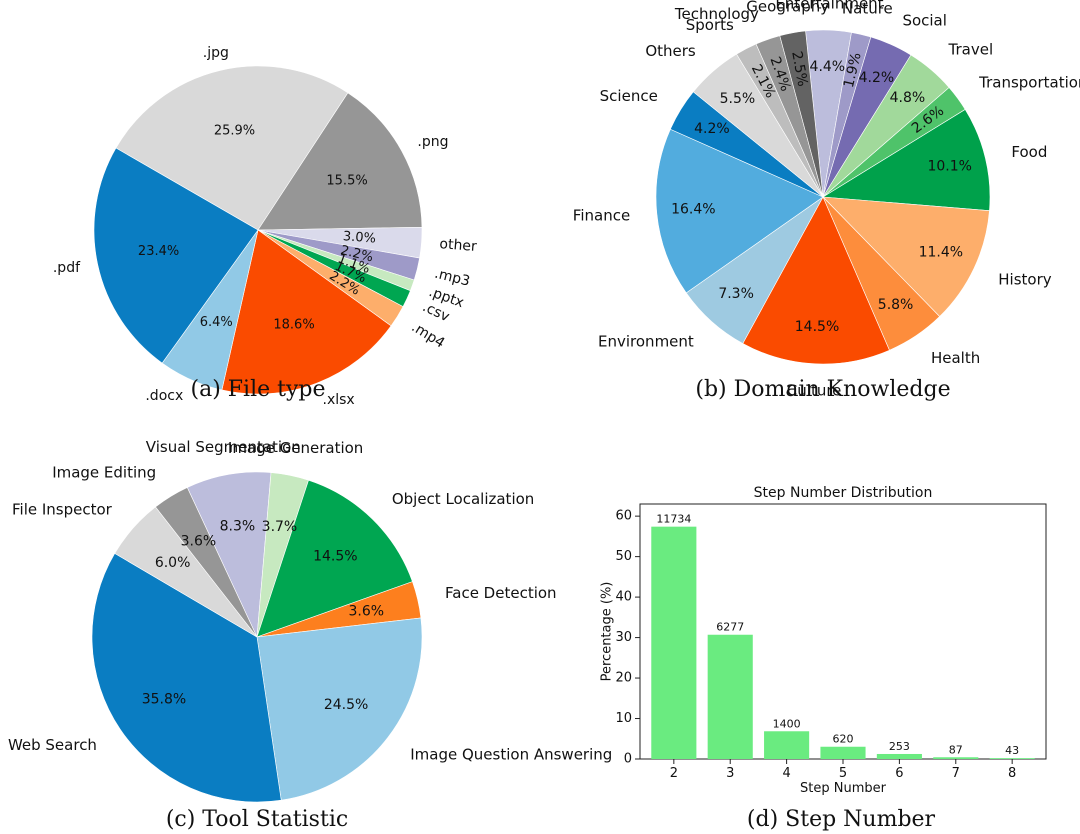 The width and height of the screenshot is (1080, 834). I want to click on pie-slice-image-question-answering, so click(339, 709).